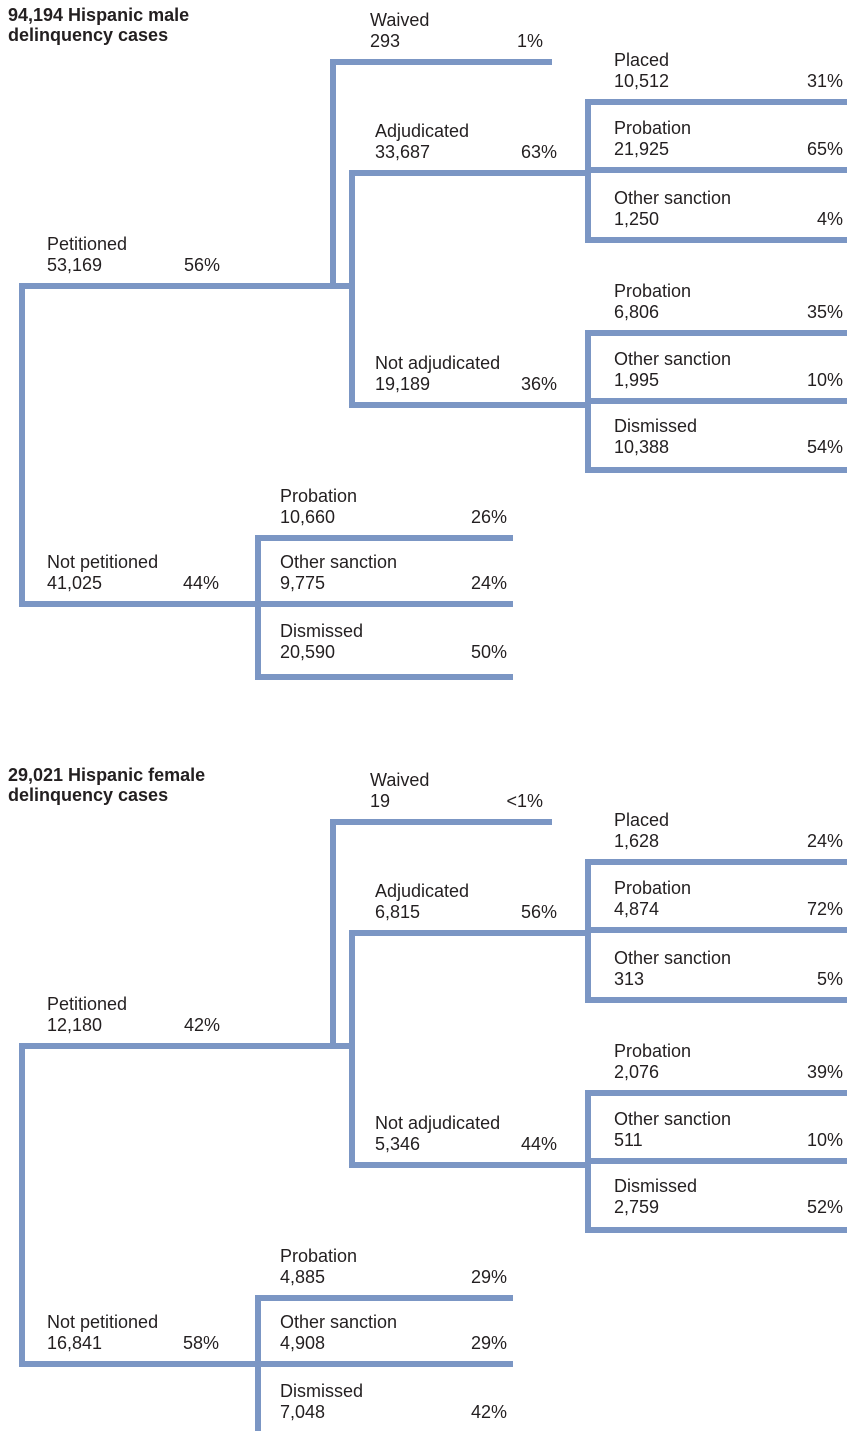  Describe the element at coordinates (75, 265) in the screenshot. I see `petitioned-count: 53,169` at that location.